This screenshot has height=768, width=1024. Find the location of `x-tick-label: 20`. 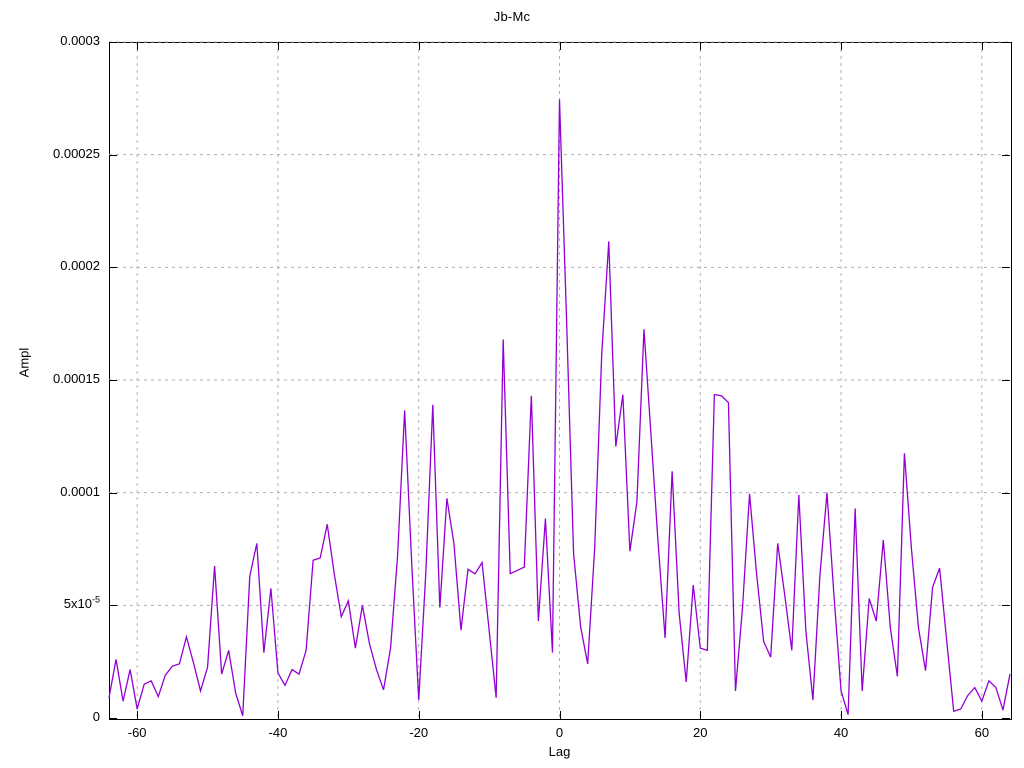

x-tick-label: 20 is located at coordinates (700, 732).